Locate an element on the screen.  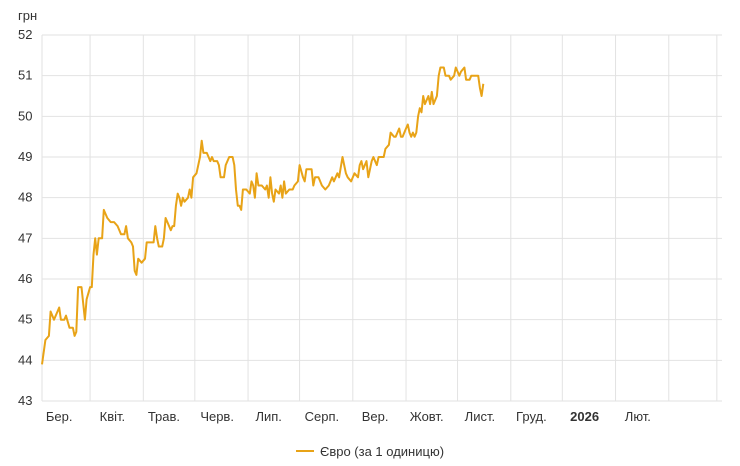
x-tick-label: Серп. is located at coordinates (322, 416).